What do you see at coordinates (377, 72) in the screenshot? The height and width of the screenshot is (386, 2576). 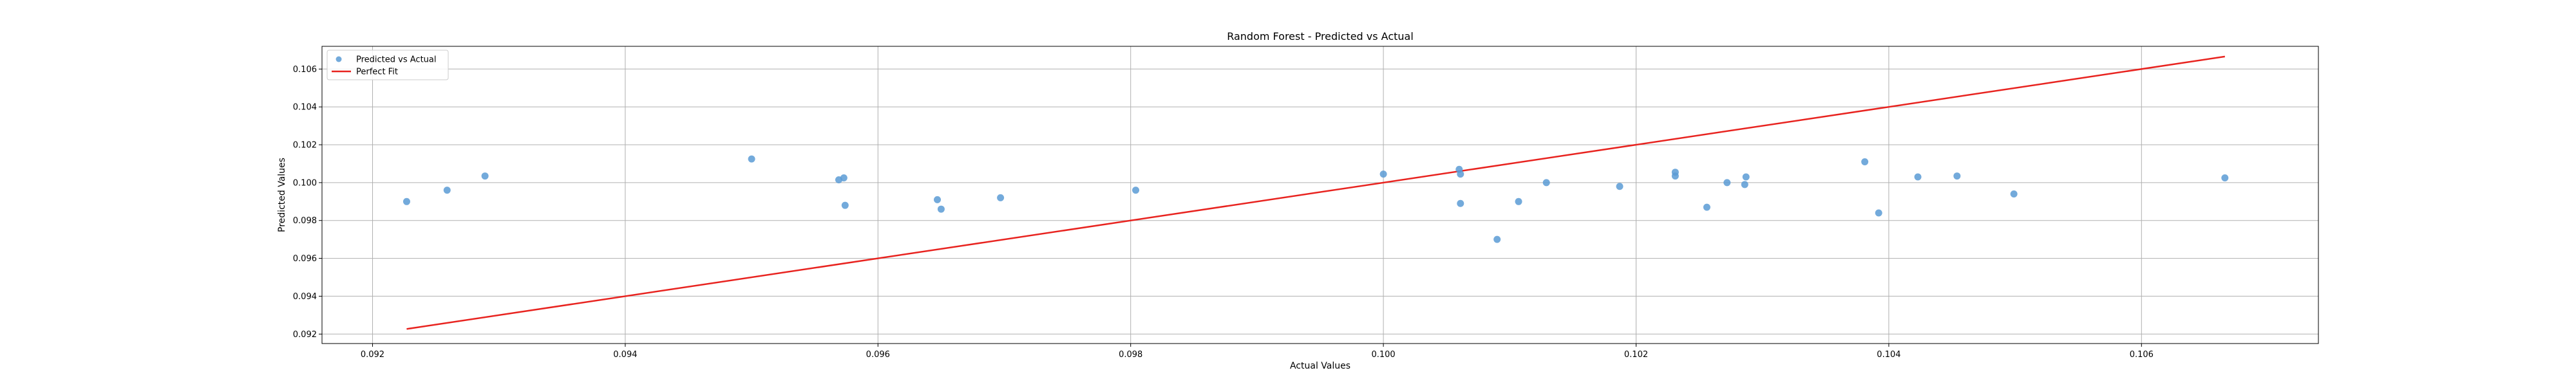 I see `legend-label-fit: Perfect Fit` at bounding box center [377, 72].